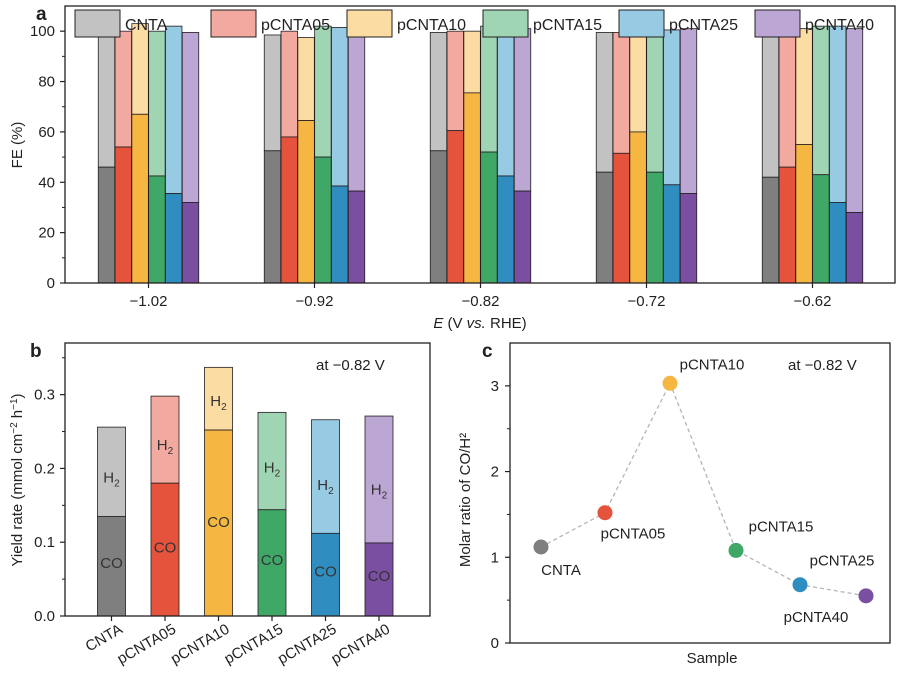 This screenshot has width=900, height=673. I want to click on co-label-cnta: CO, so click(111, 563).